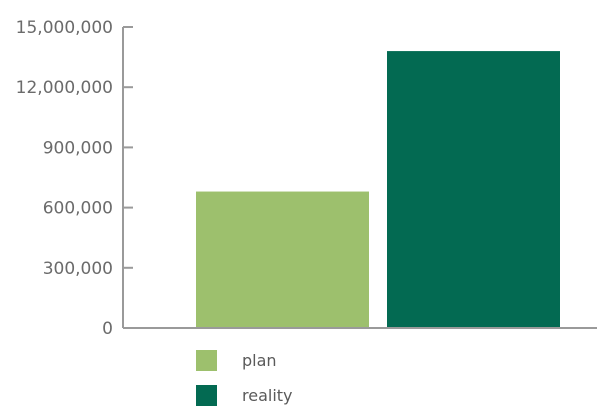  Describe the element at coordinates (206, 395) in the screenshot. I see `legend-swatch-reality` at that location.